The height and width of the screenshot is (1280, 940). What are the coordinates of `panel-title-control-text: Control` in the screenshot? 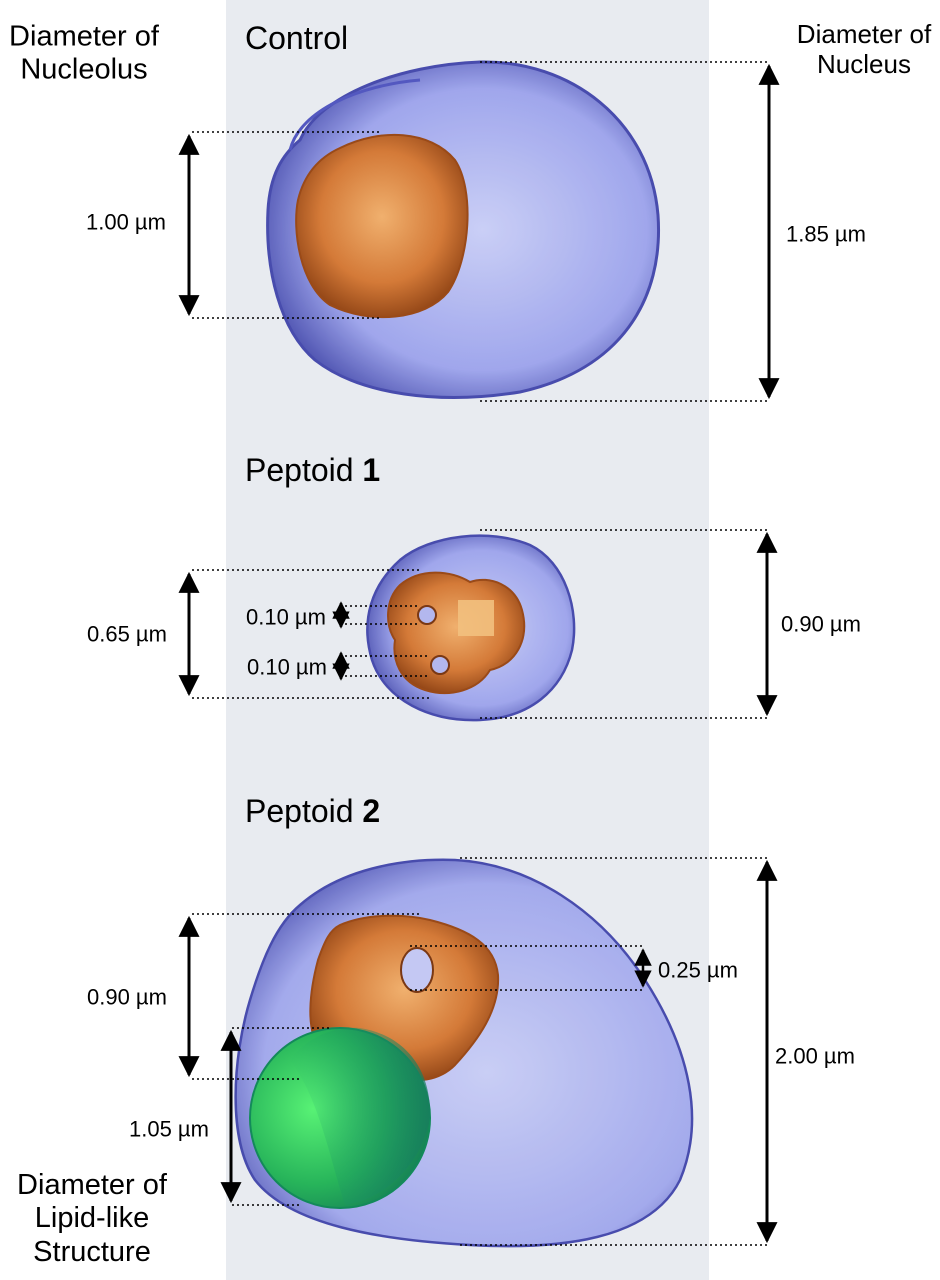 It's located at (297, 38).